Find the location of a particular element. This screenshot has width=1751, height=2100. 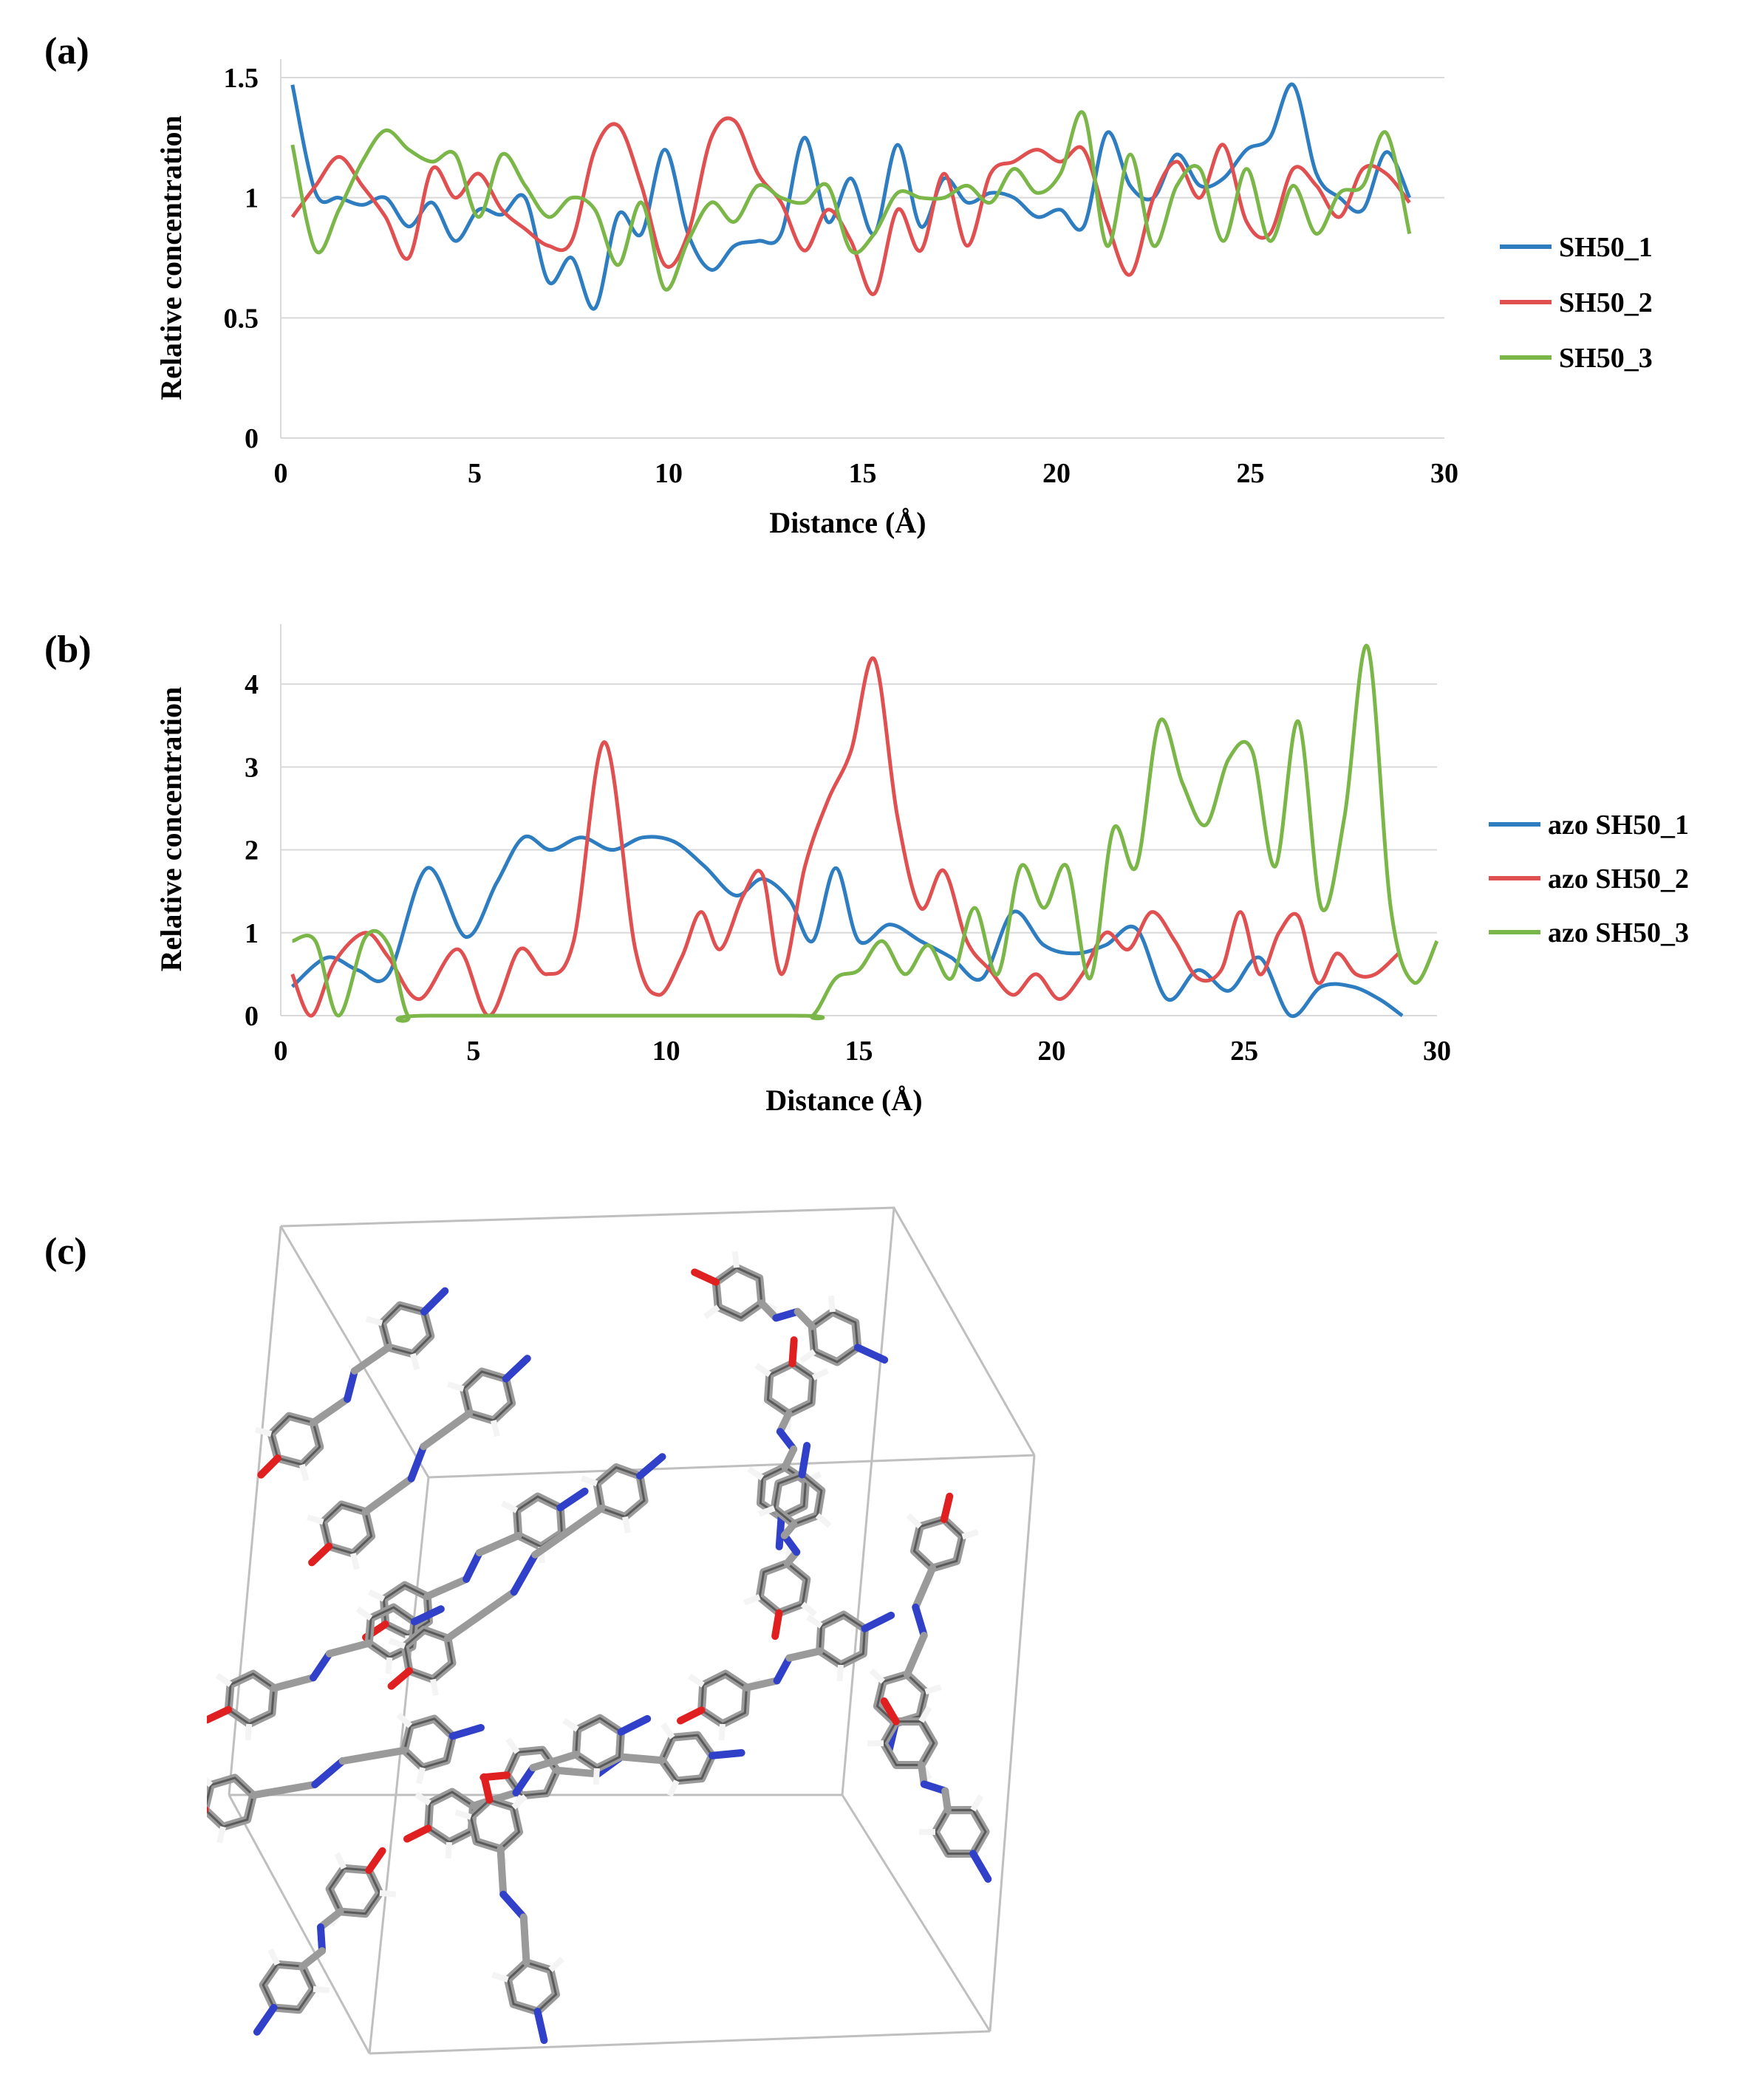

x-tick-label: 20 is located at coordinates (1051, 1051).